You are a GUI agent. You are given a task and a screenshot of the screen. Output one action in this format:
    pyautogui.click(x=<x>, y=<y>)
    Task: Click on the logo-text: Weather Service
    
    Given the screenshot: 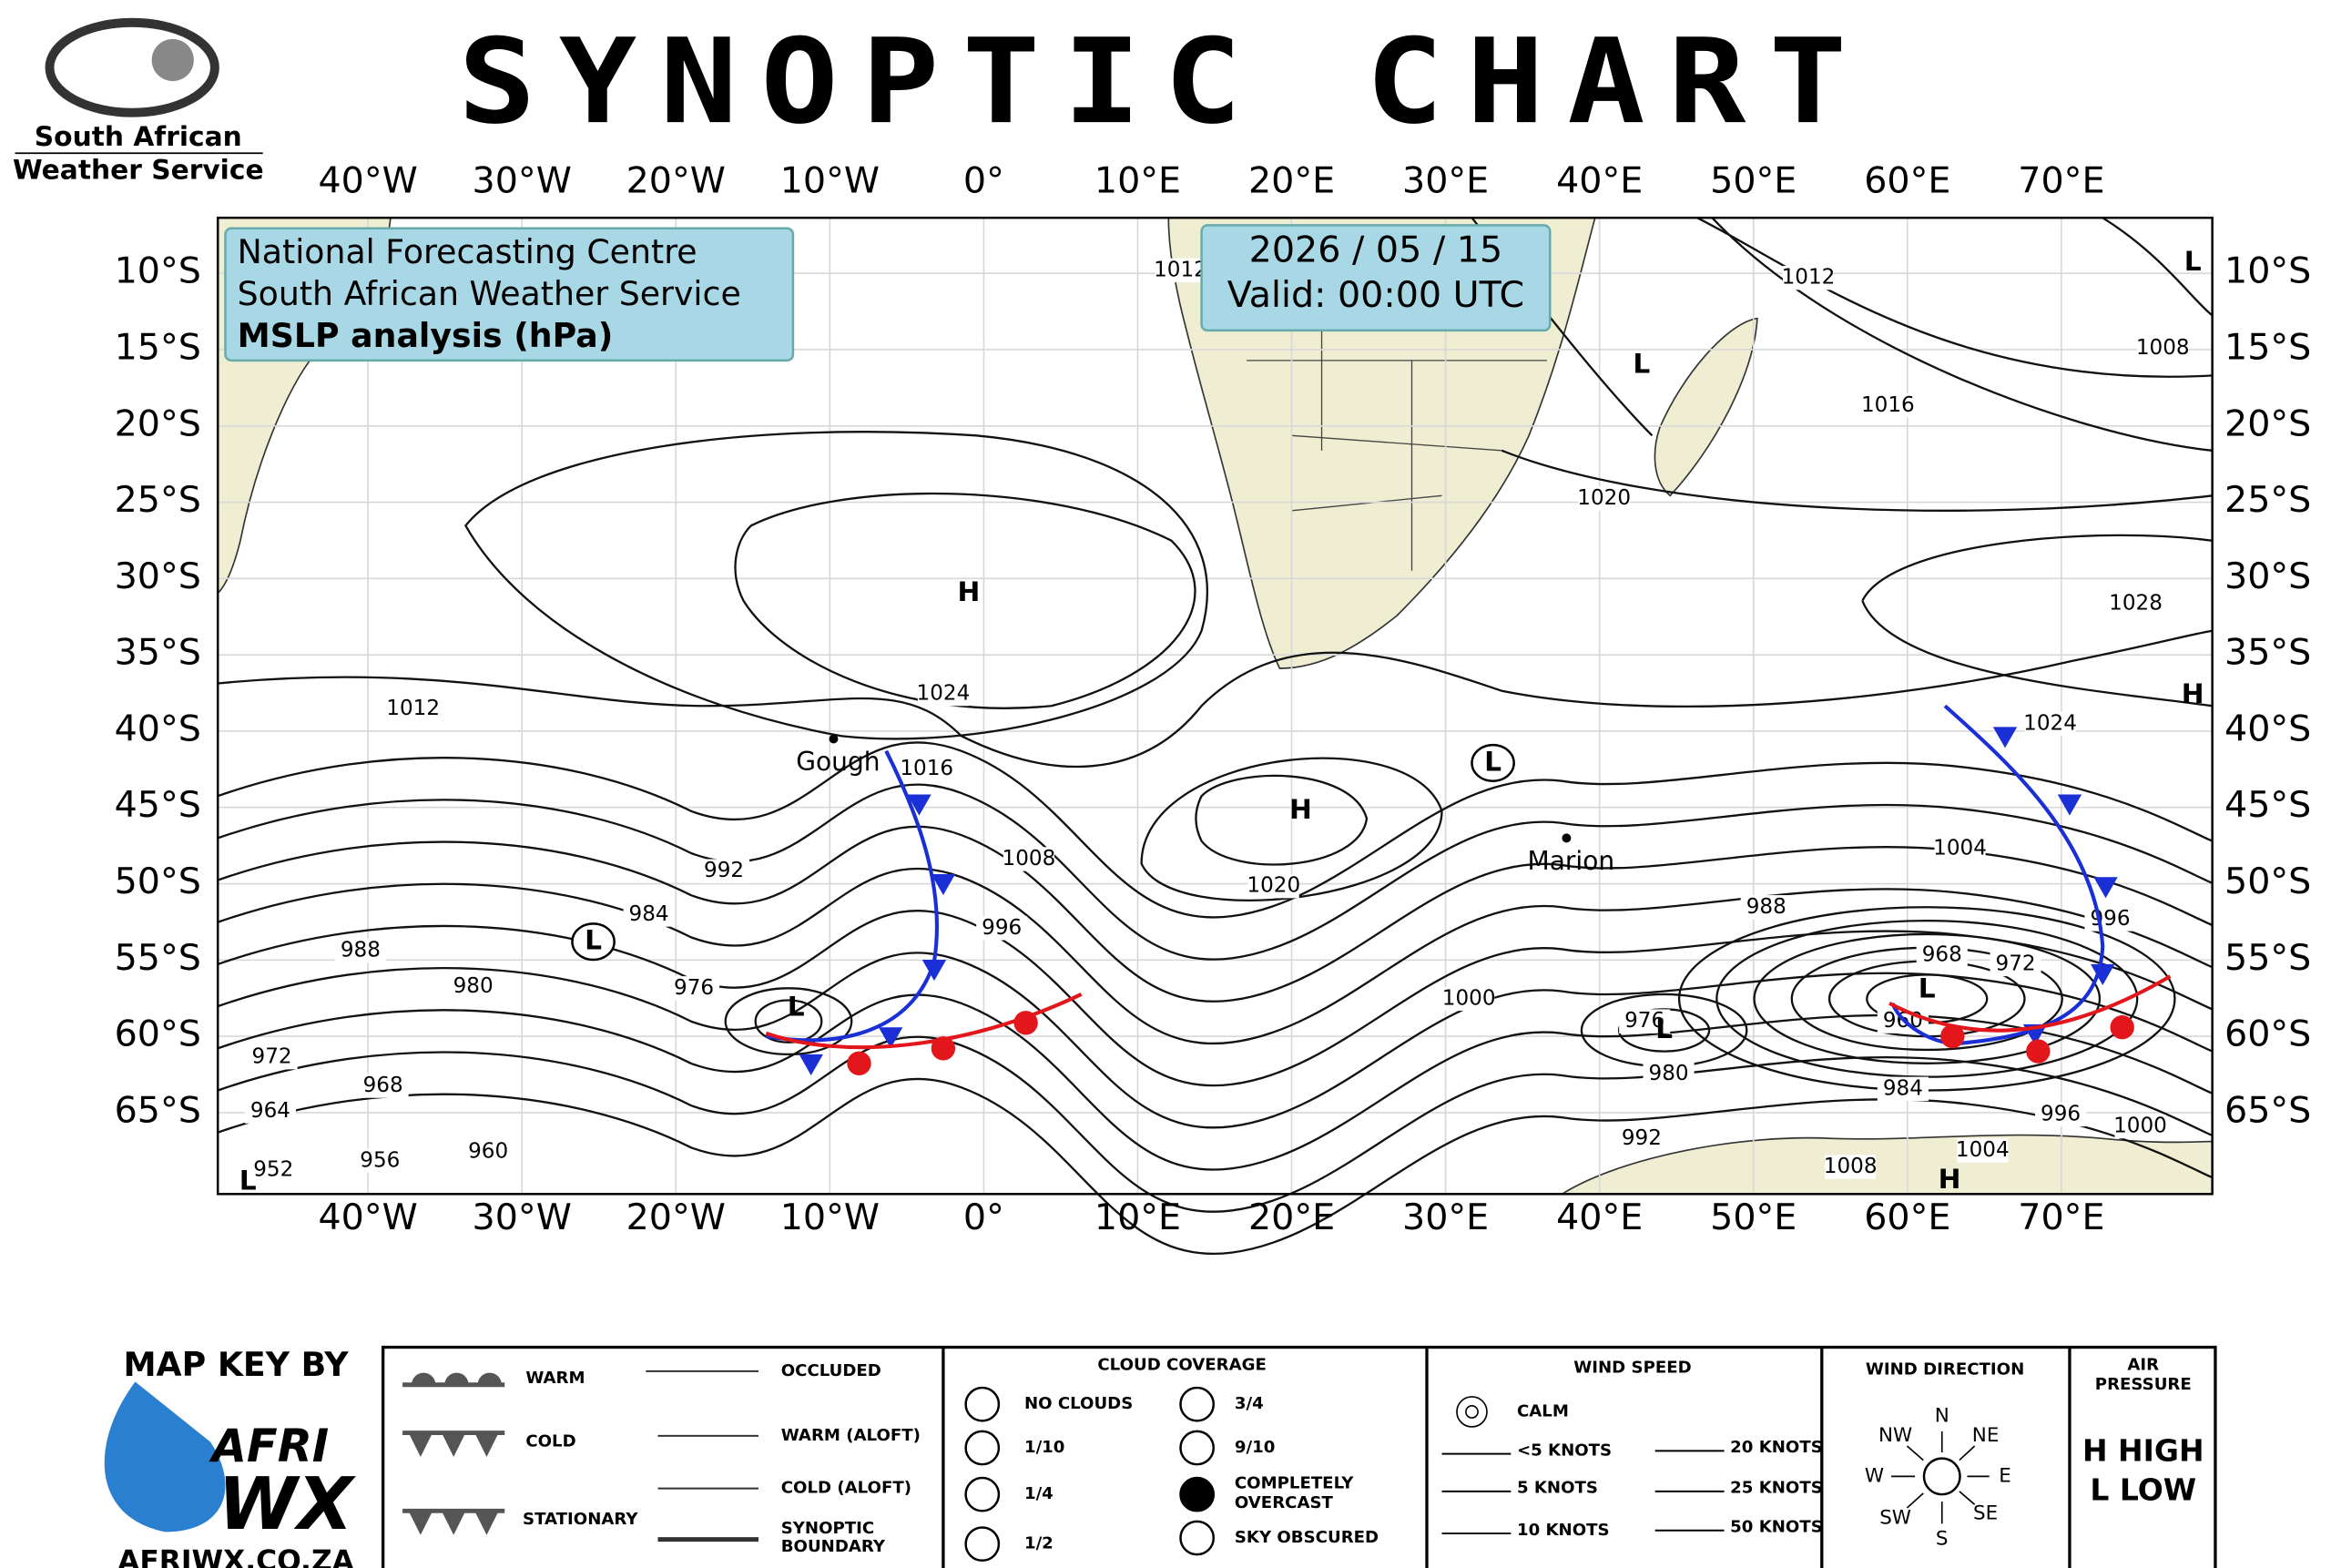 What is the action you would take?
    pyautogui.click(x=138, y=170)
    